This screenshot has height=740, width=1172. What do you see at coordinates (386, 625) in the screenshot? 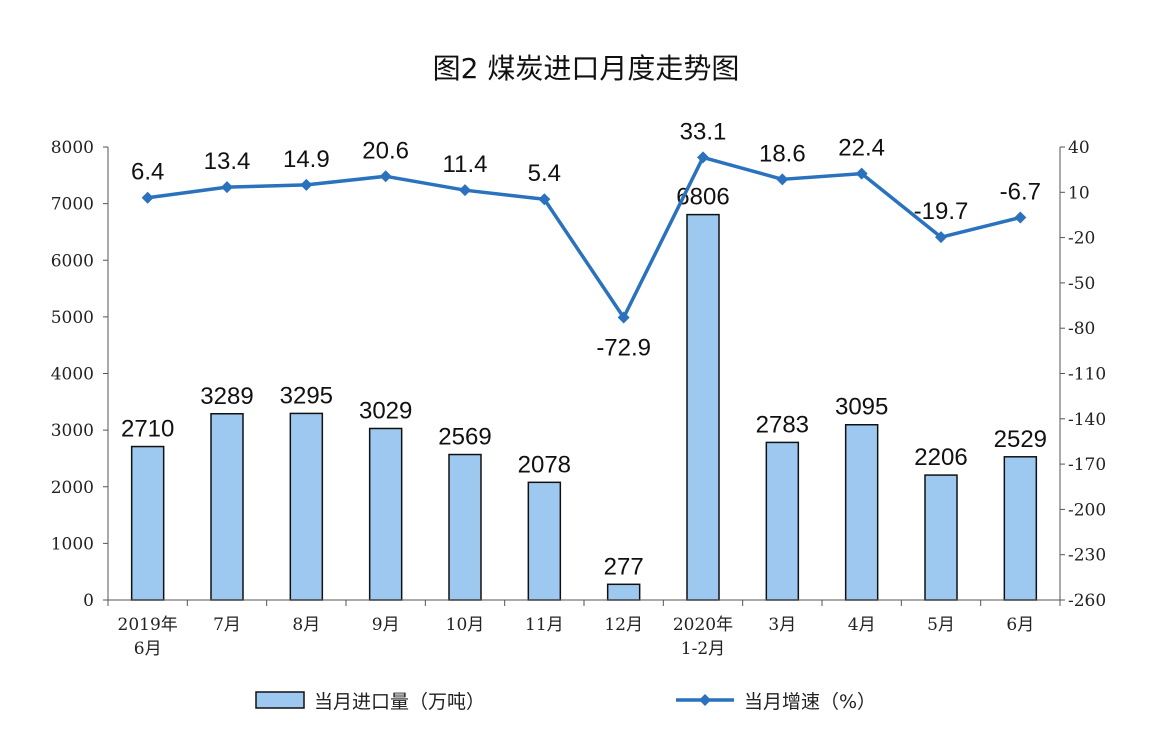
I see `x-tick-label: 9月` at bounding box center [386, 625].